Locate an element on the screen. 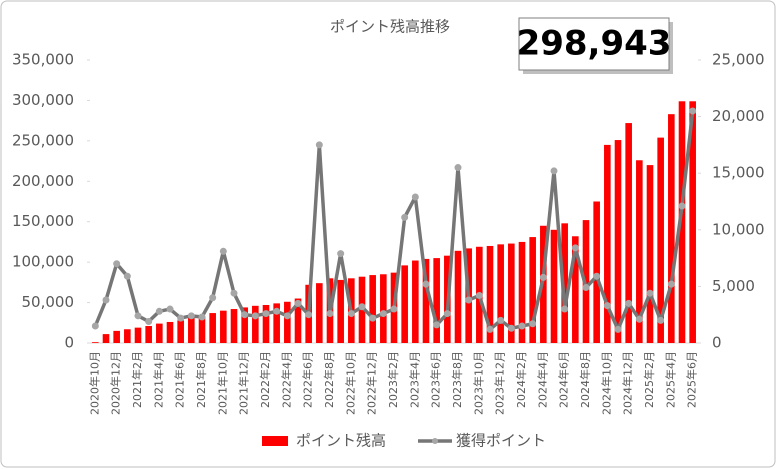 The height and width of the screenshot is (469, 777). x-tick-label: 2025年4月 is located at coordinates (670, 379).